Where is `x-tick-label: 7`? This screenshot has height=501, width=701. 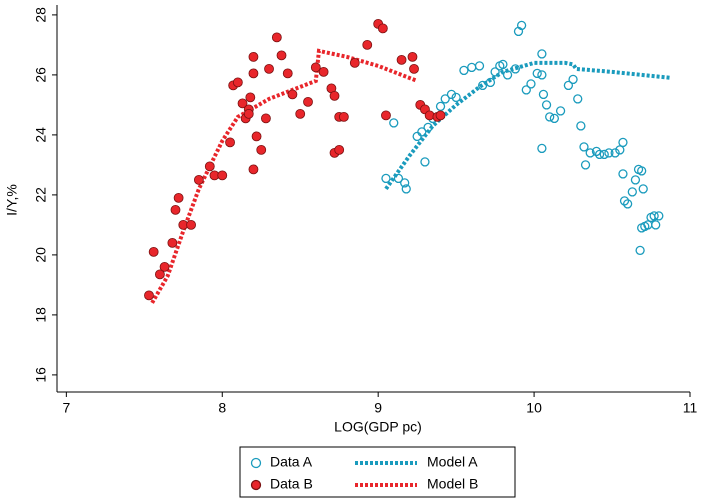
x-tick-label: 7 is located at coordinates (66, 408).